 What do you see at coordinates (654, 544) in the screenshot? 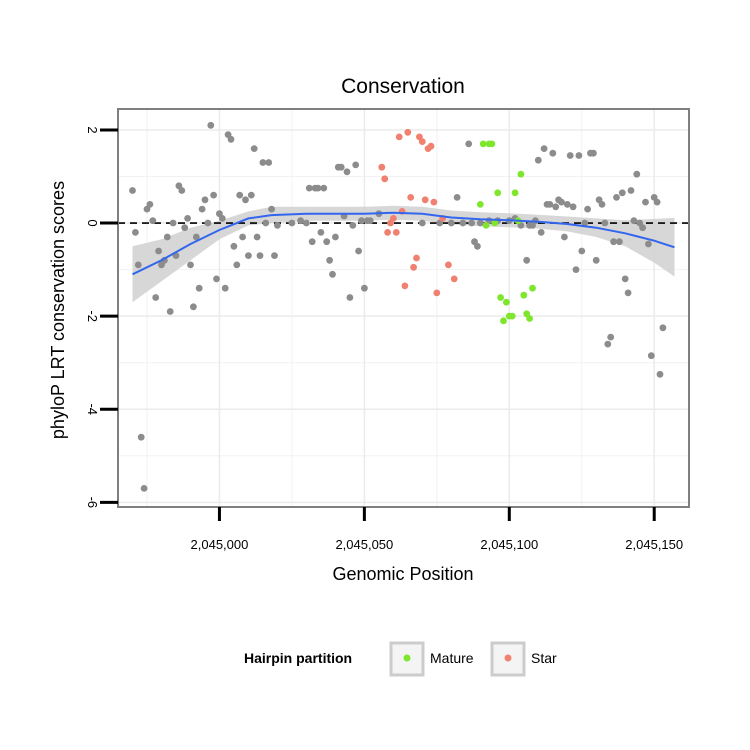
I see `x-tick-label: 2,045,150` at bounding box center [654, 544].